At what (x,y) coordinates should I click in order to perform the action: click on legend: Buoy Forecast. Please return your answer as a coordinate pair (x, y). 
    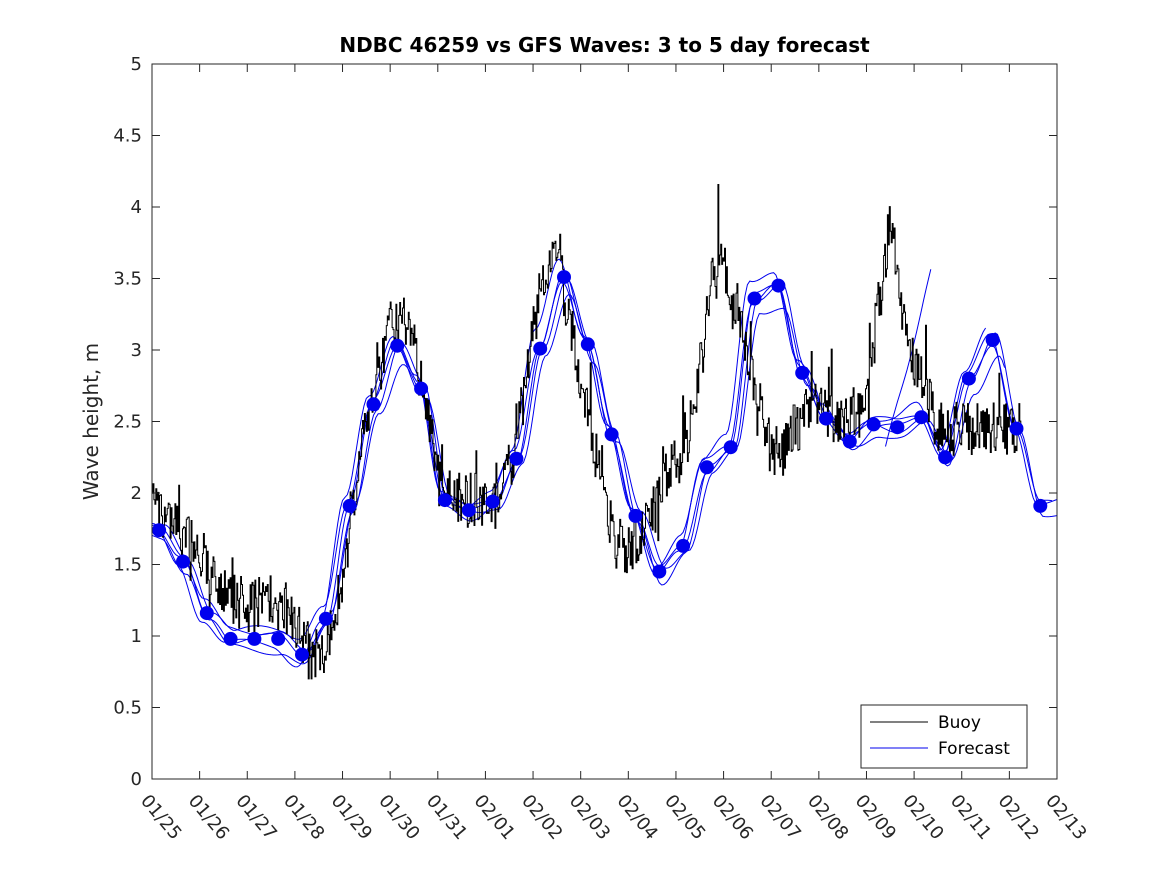
    Looking at the image, I should click on (944, 736).